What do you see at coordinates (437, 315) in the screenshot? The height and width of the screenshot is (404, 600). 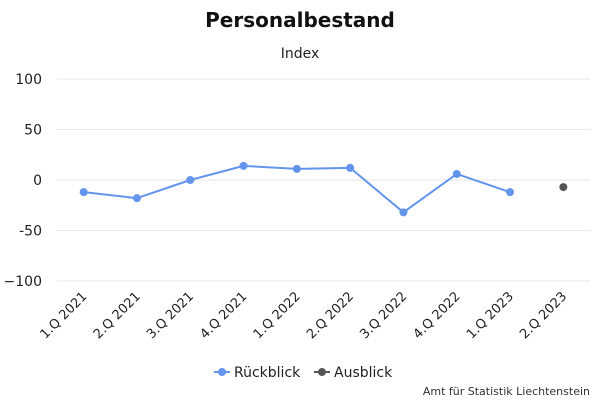 I see `x-tick-label: 4.Q 2022` at bounding box center [437, 315].